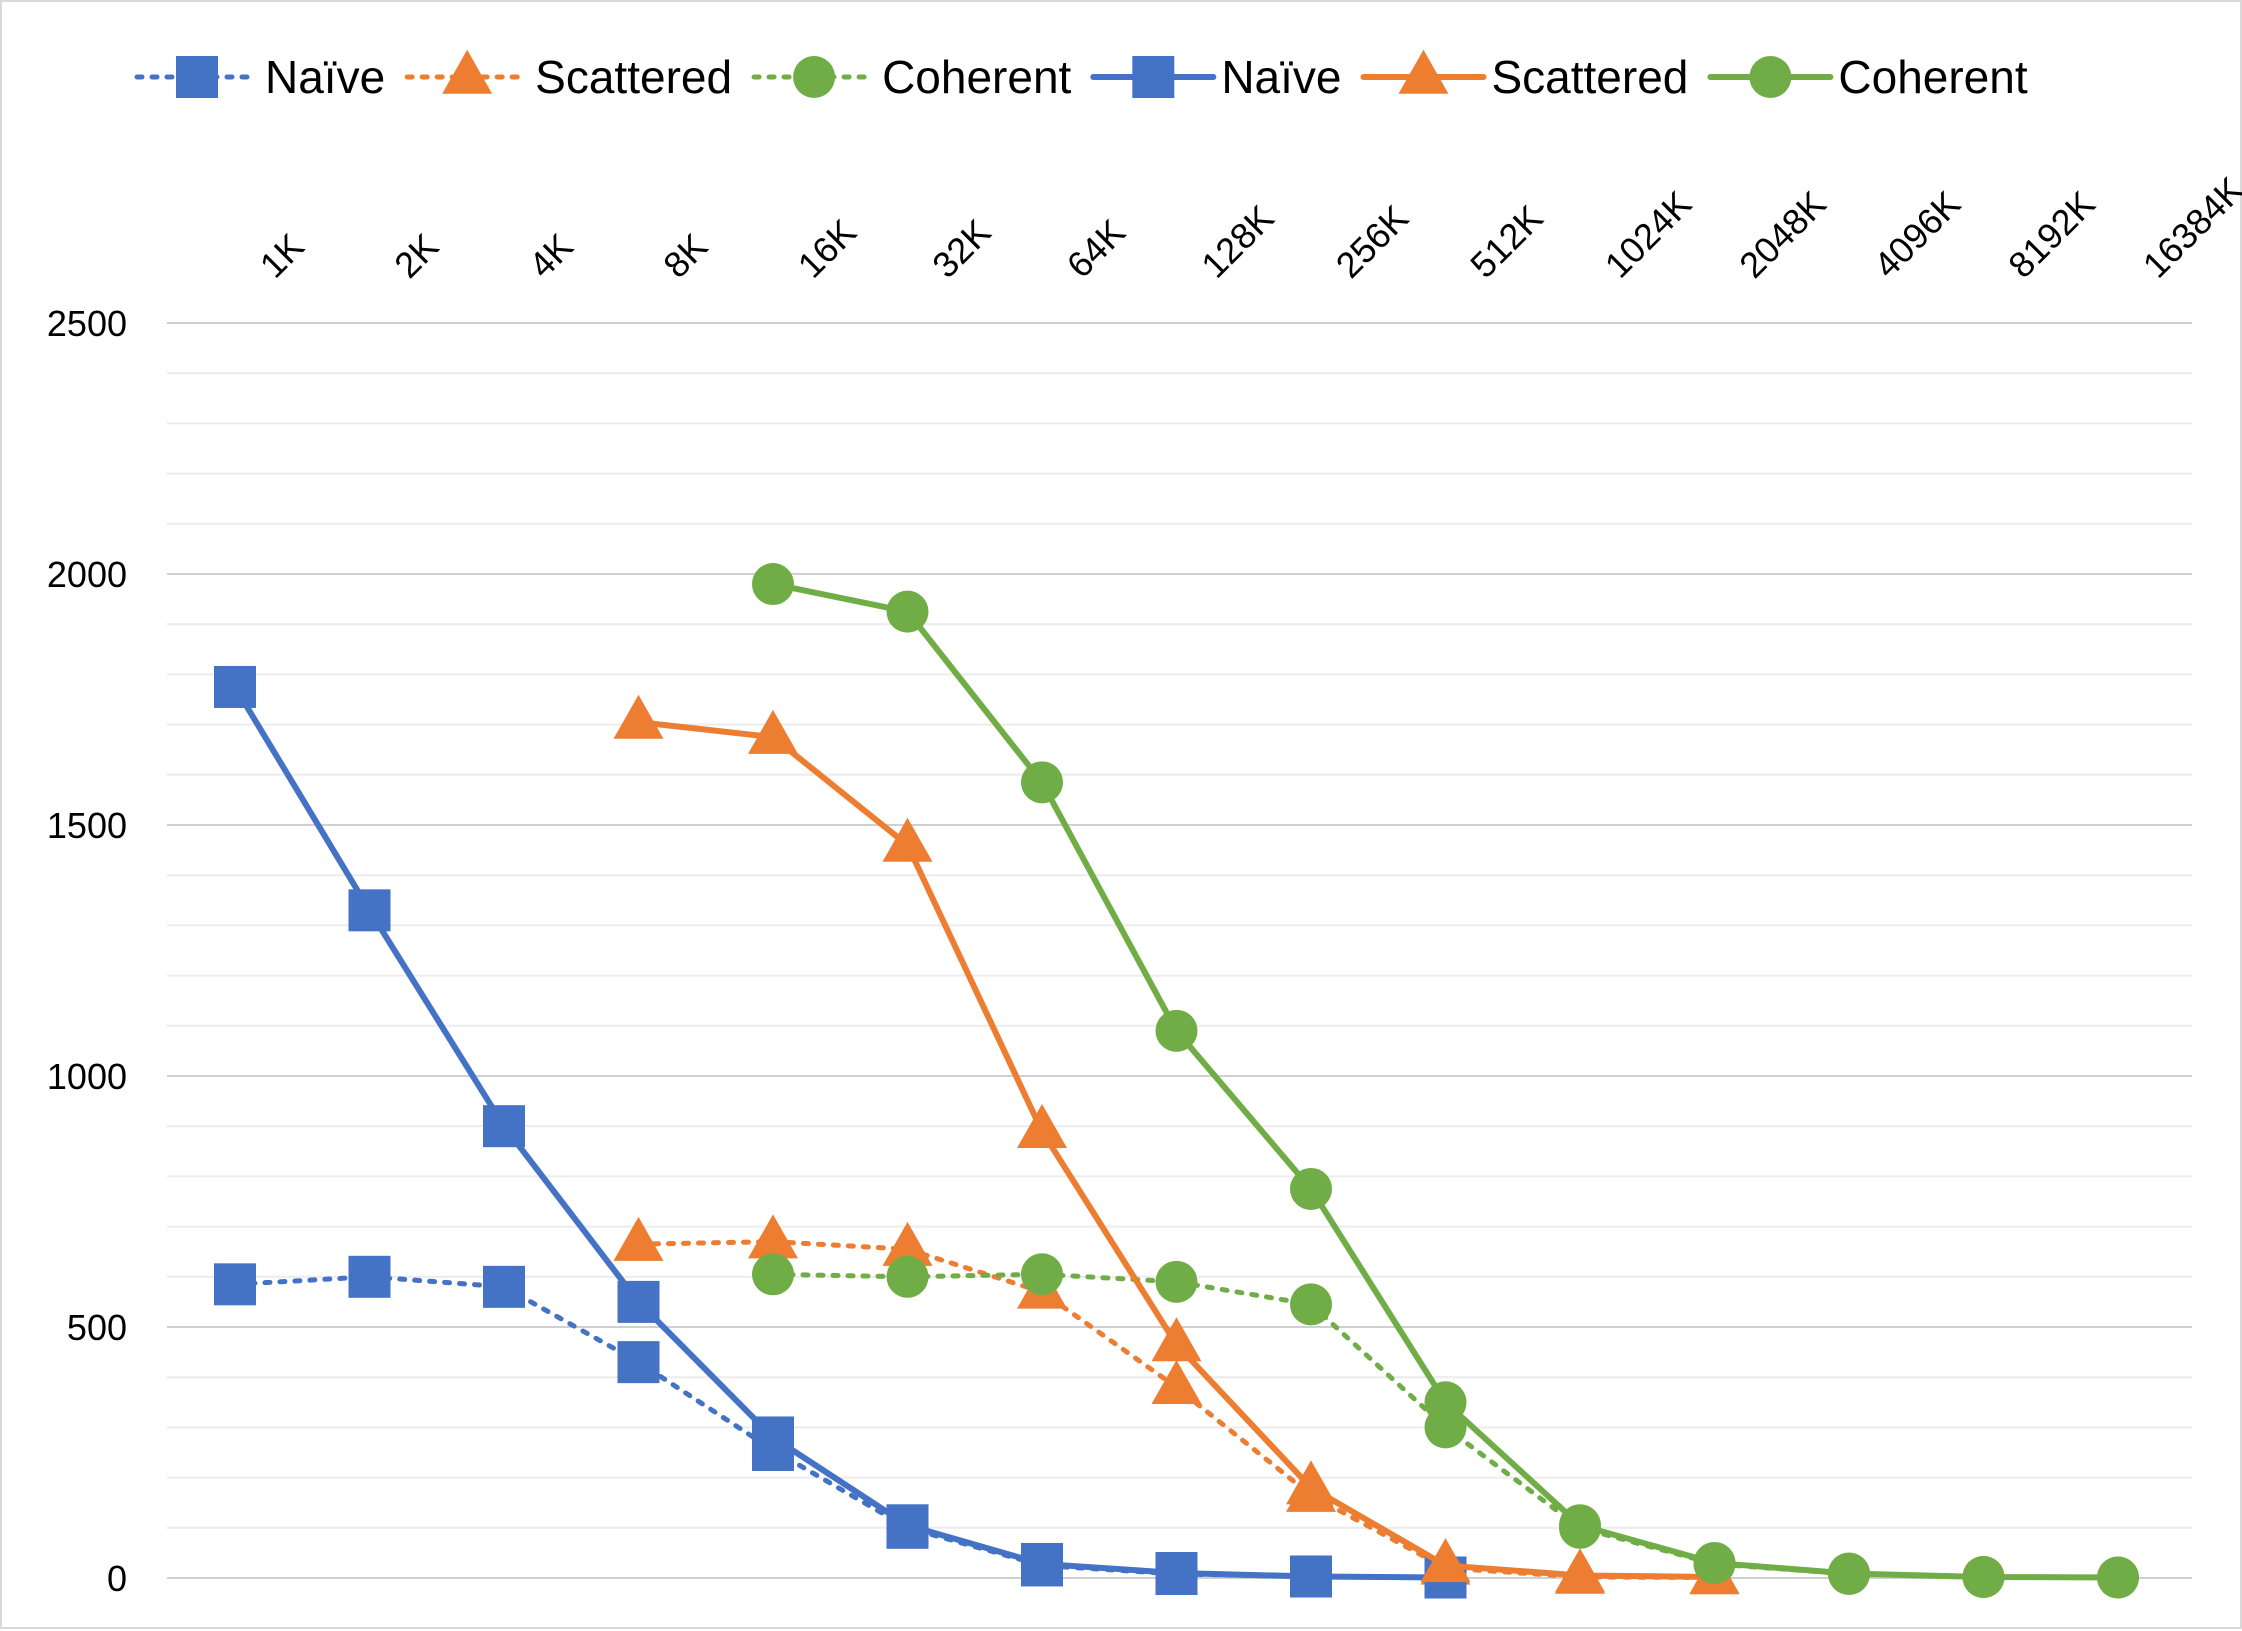  What do you see at coordinates (1506, 241) in the screenshot?
I see `x-tick-label: 512K` at bounding box center [1506, 241].